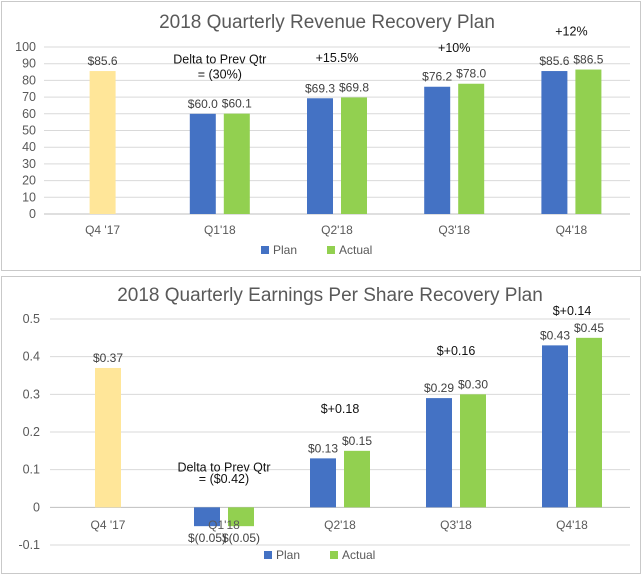 The image size is (643, 576). I want to click on revenue-annotation: +15.5%, so click(337, 58).